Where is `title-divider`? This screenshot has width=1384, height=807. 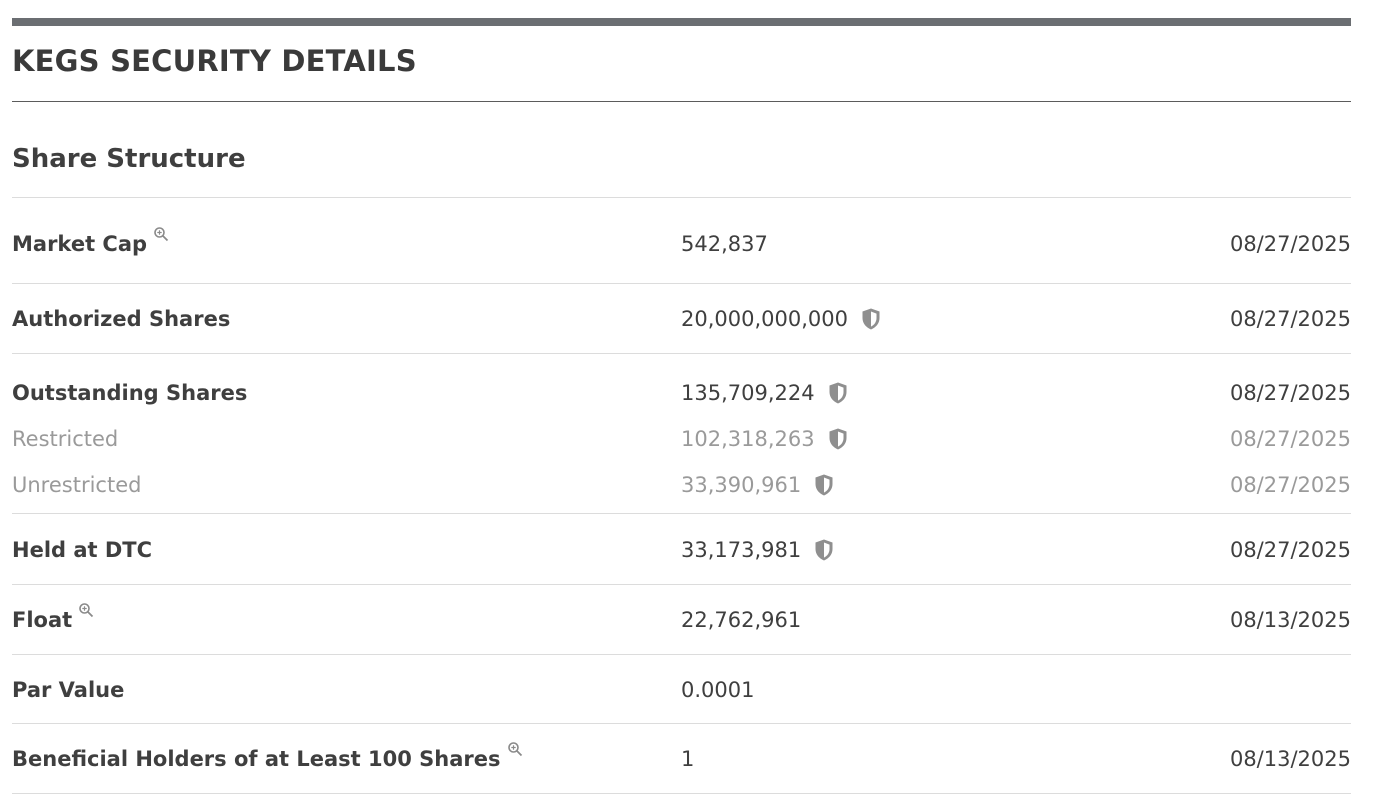
title-divider is located at coordinates (681, 101).